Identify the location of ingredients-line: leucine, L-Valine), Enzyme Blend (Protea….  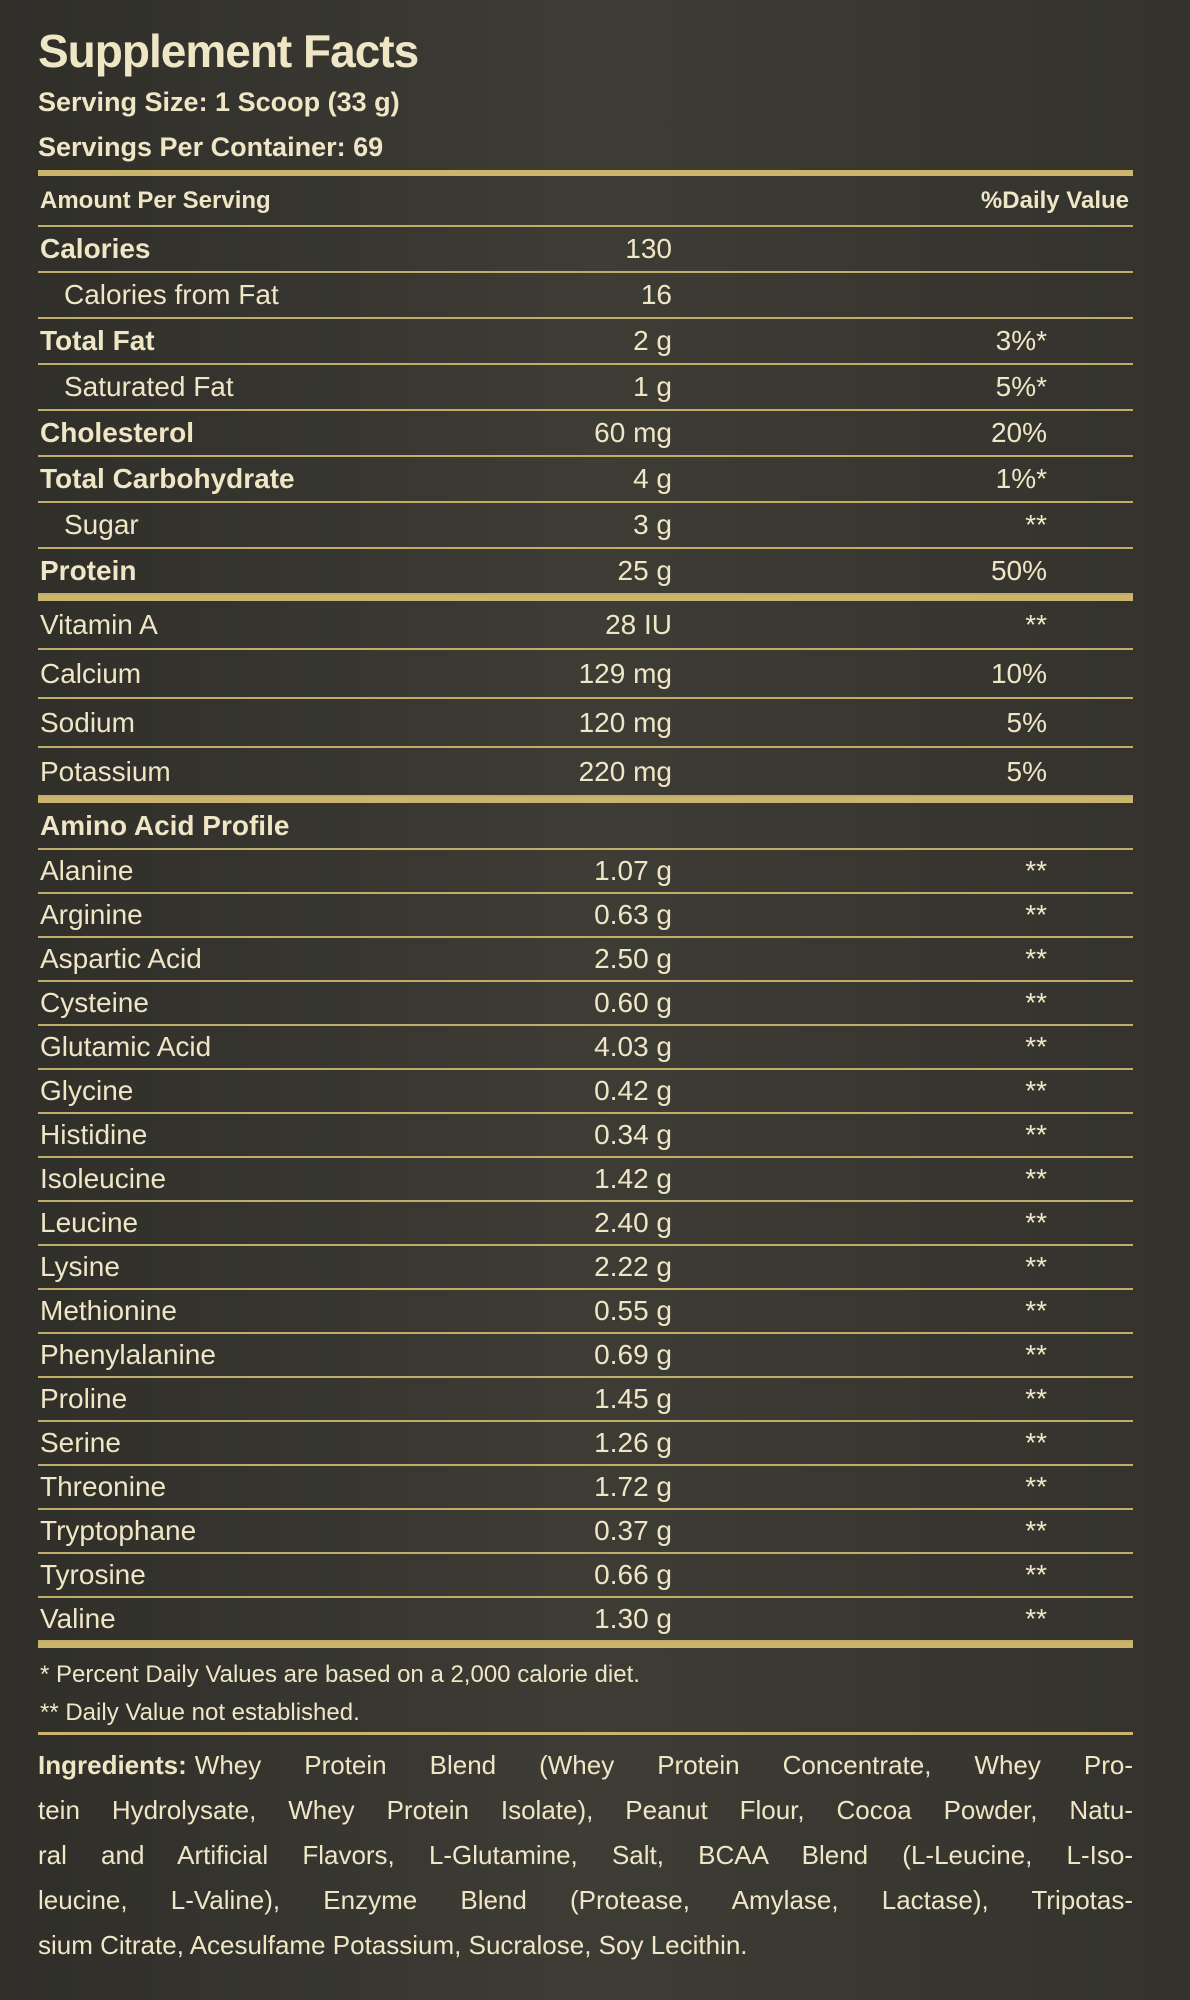
(585, 1900).